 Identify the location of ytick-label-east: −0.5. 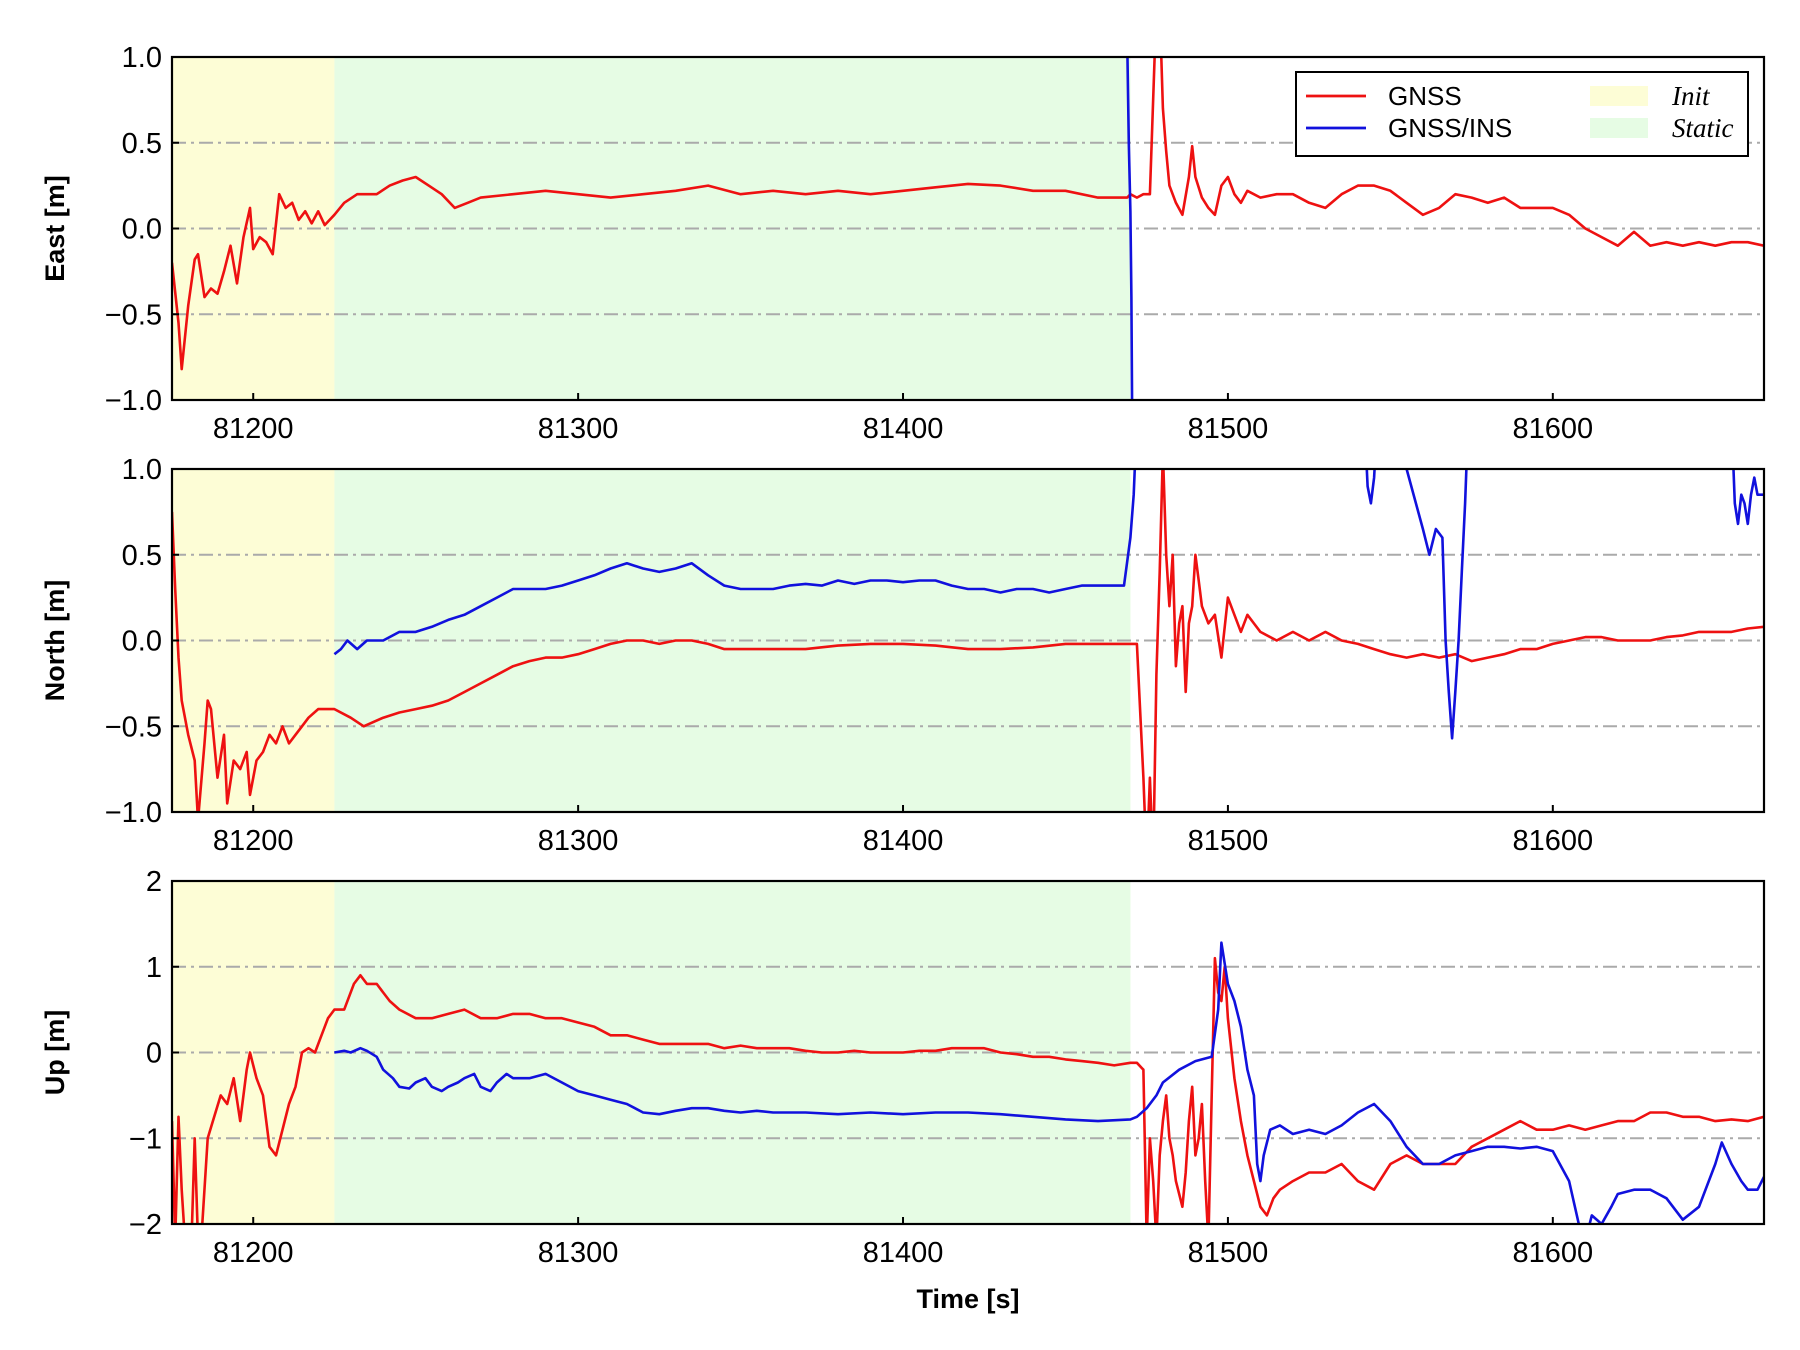
(133, 315).